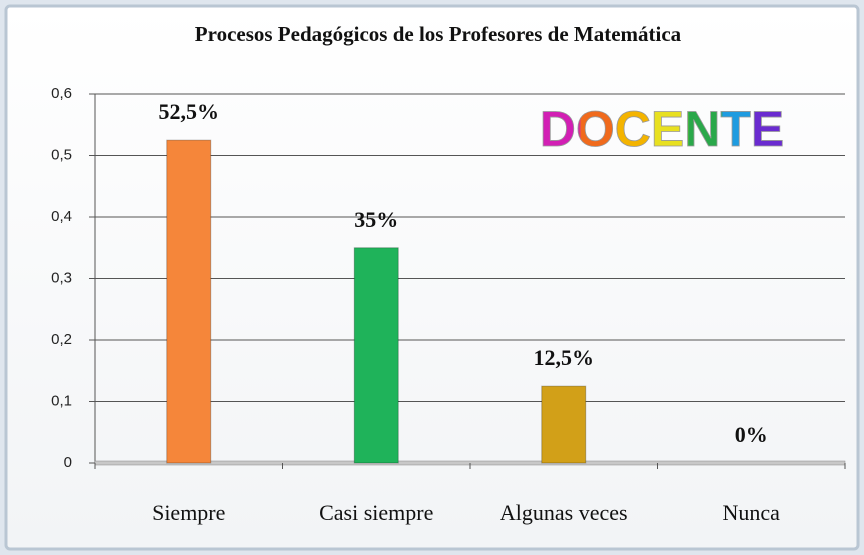  Describe the element at coordinates (751, 434) in the screenshot. I see `value-label: 0%` at that location.